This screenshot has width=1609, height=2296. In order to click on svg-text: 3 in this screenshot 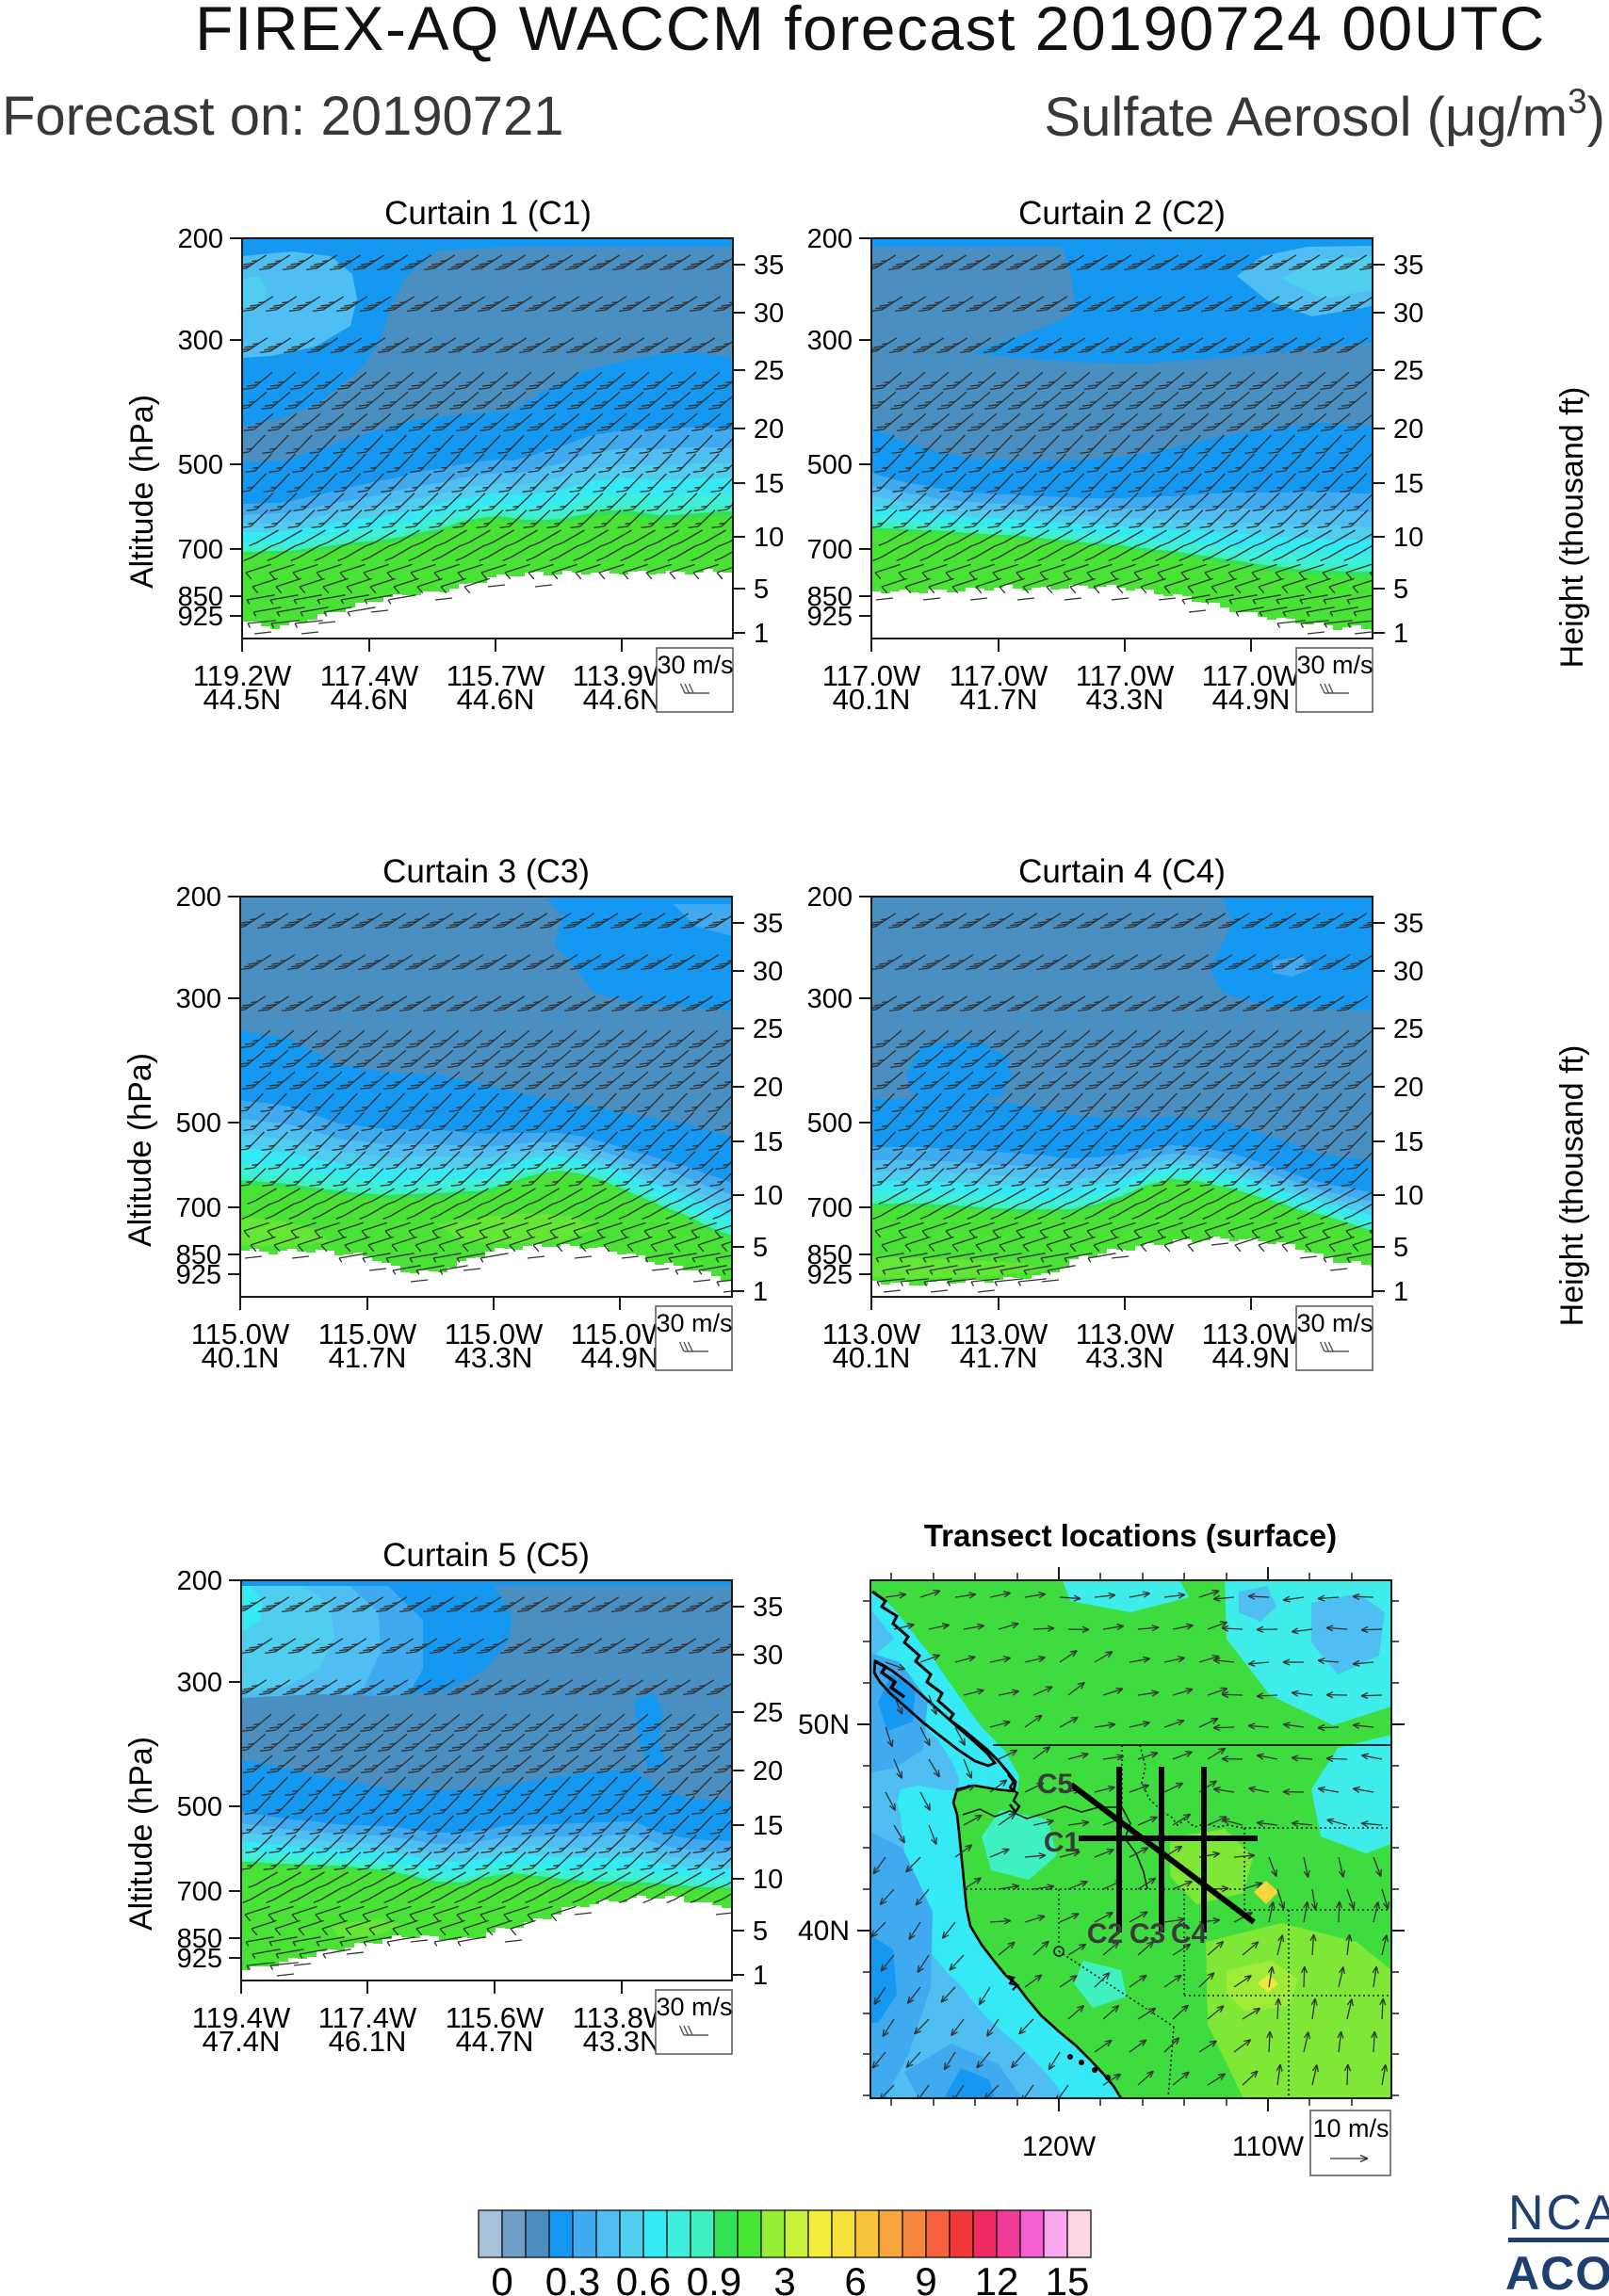, I will do `click(784, 2277)`.